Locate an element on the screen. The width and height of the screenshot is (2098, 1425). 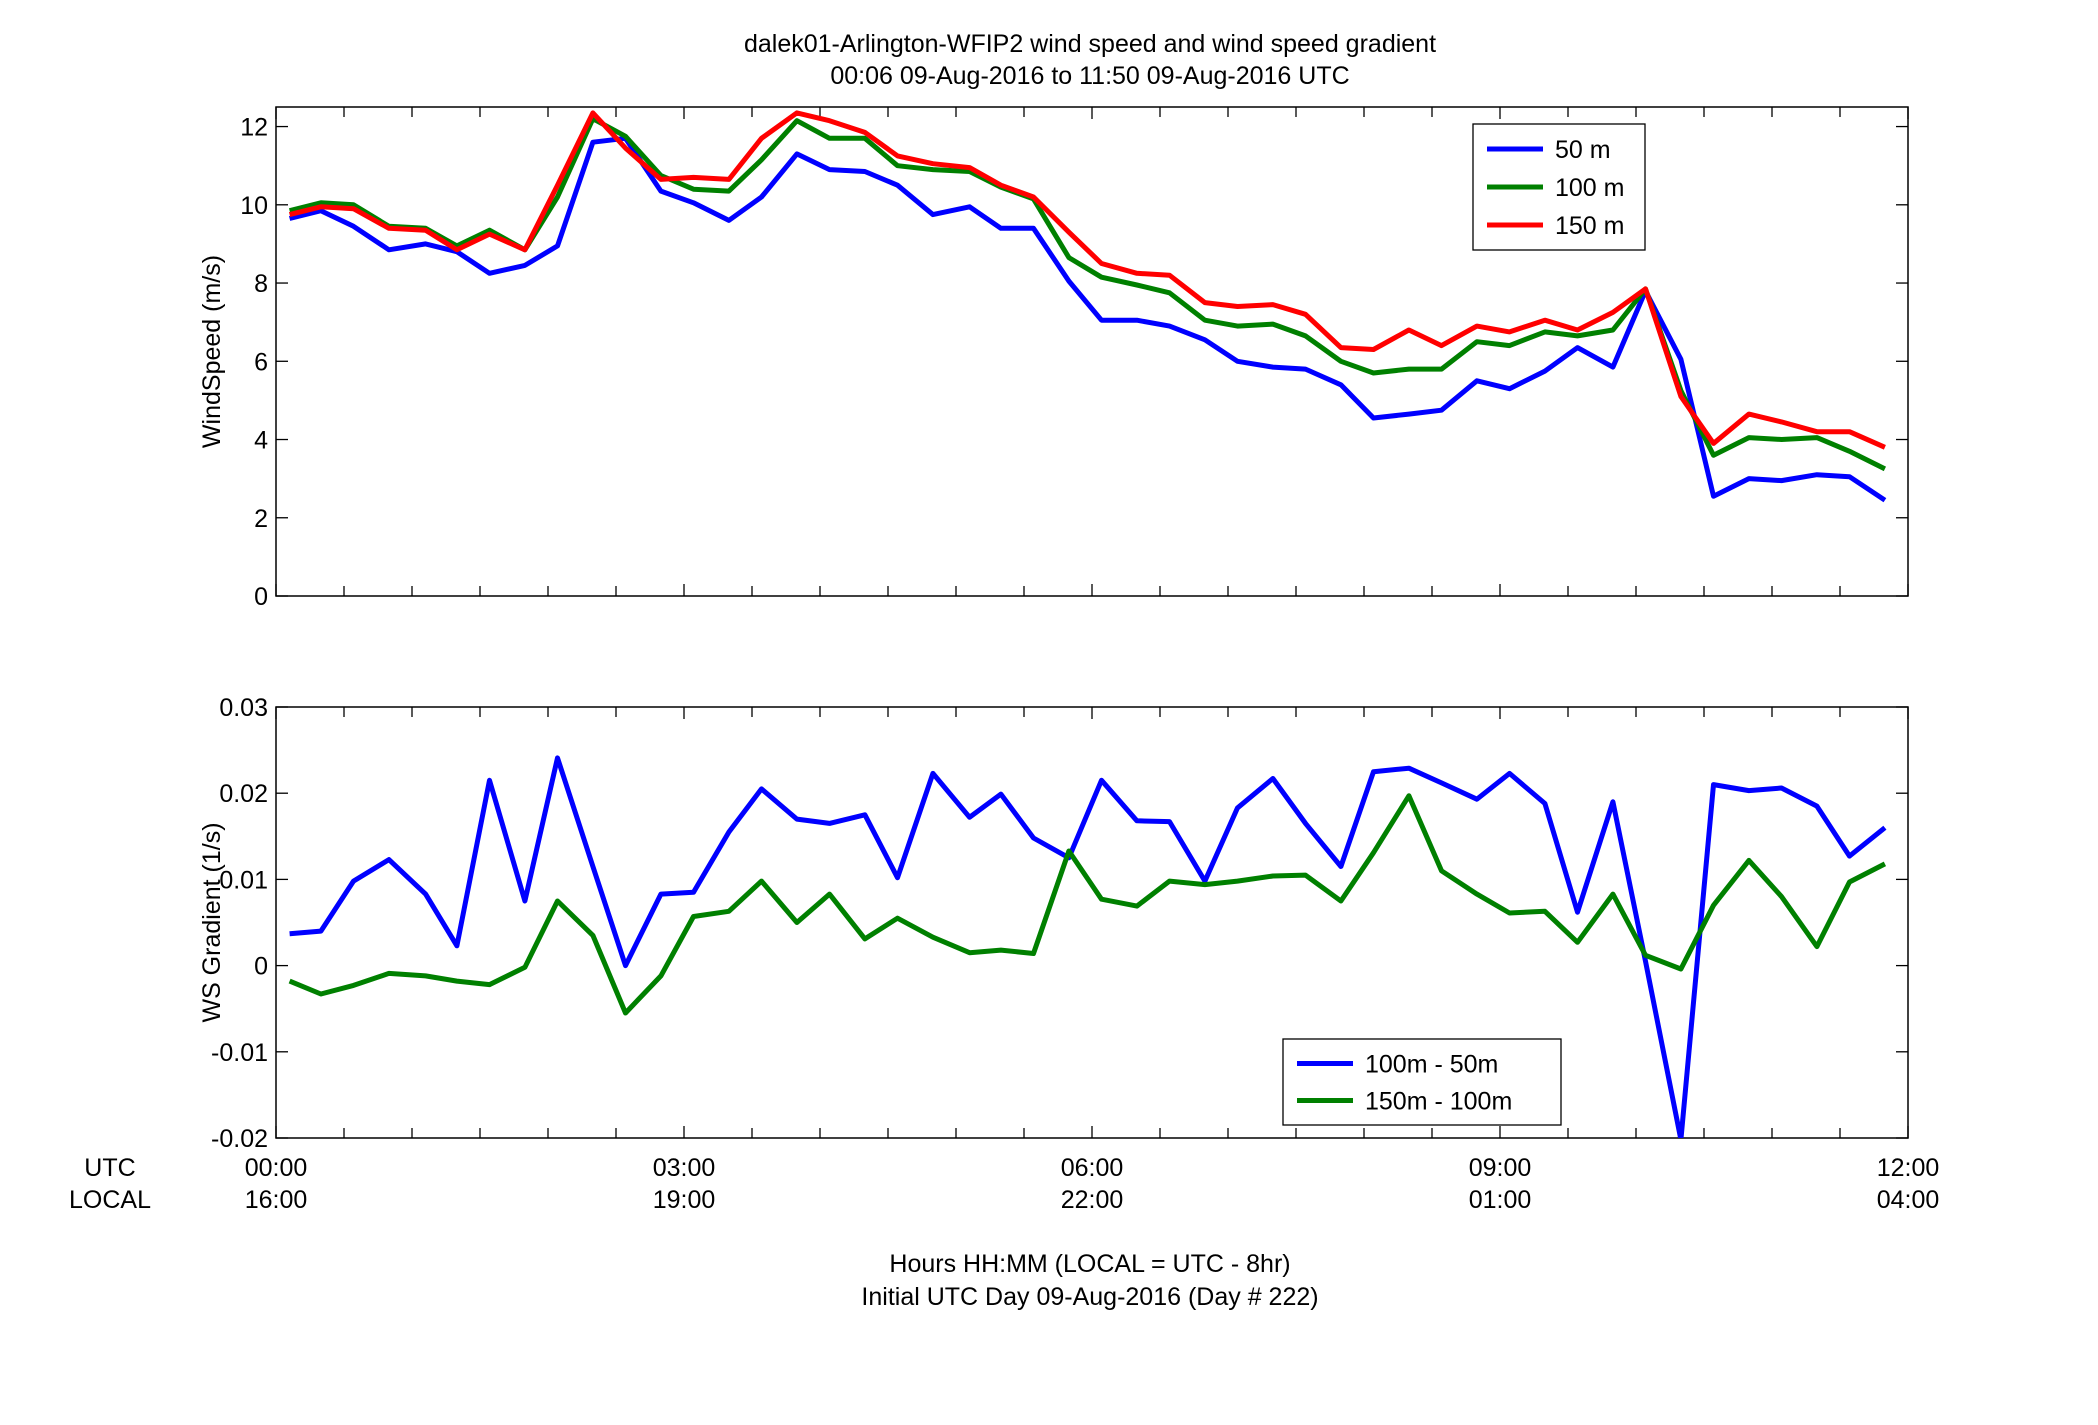
y-tick-label: 12 is located at coordinates (254, 128).